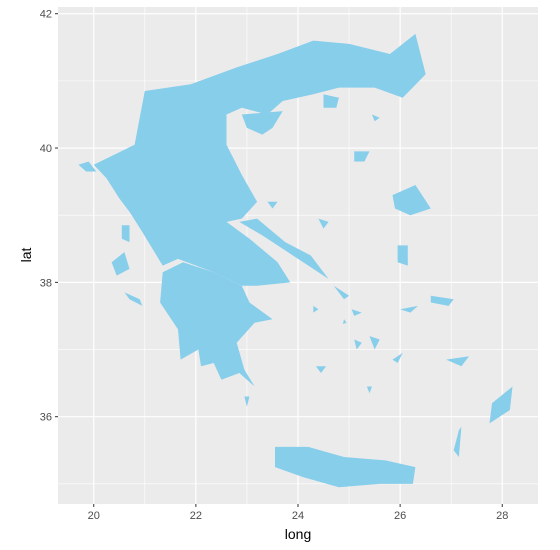 This screenshot has height=550, width=560. What do you see at coordinates (502, 516) in the screenshot?
I see `x-tick-label: 28` at bounding box center [502, 516].